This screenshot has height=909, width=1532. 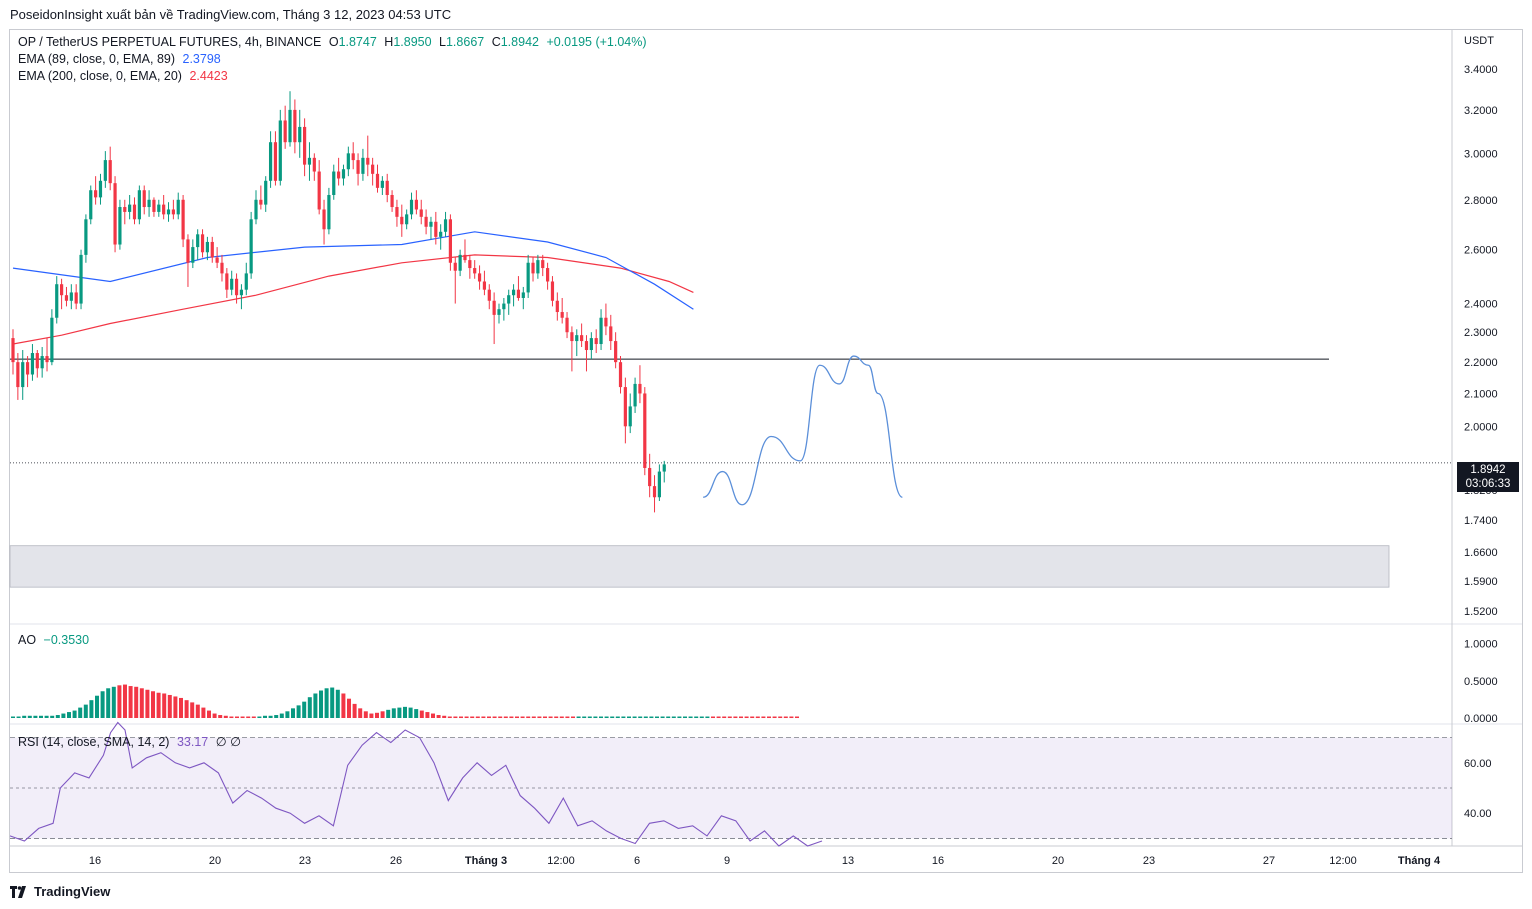 I want to click on price-tick-label: 1.6600, so click(x=1481, y=553).